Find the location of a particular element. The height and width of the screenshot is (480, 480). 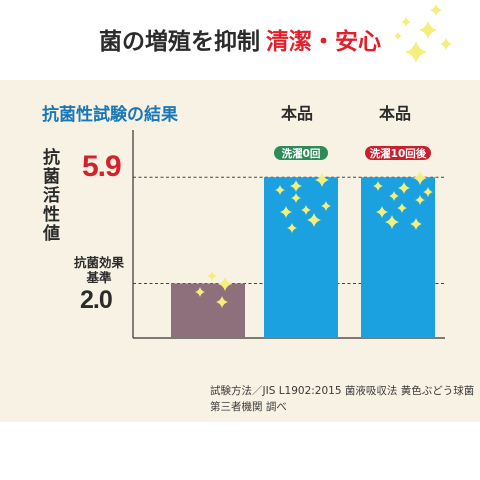

y-axis-label: 抗菌活性値 is located at coordinates (49, 195).